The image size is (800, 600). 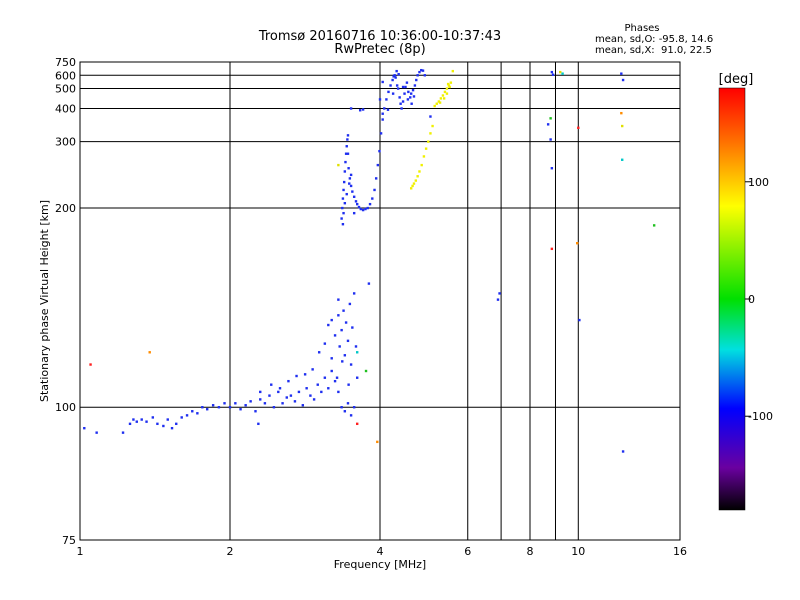 What do you see at coordinates (380, 564) in the screenshot?
I see `x-axis-label: Frequency [MHz]` at bounding box center [380, 564].